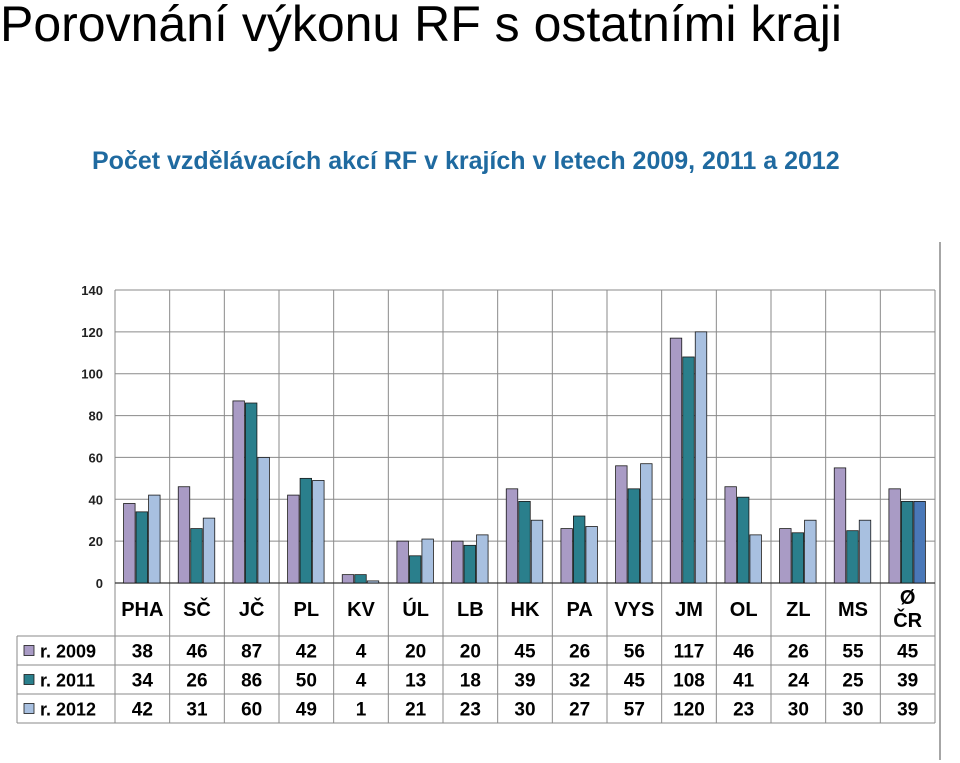 The height and width of the screenshot is (763, 960). Describe the element at coordinates (744, 681) in the screenshot. I see `table-cell: 41` at that location.